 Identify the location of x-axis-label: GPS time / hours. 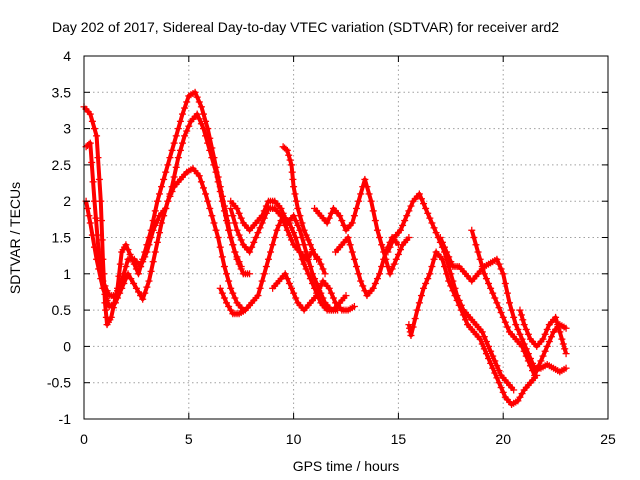
(346, 466).